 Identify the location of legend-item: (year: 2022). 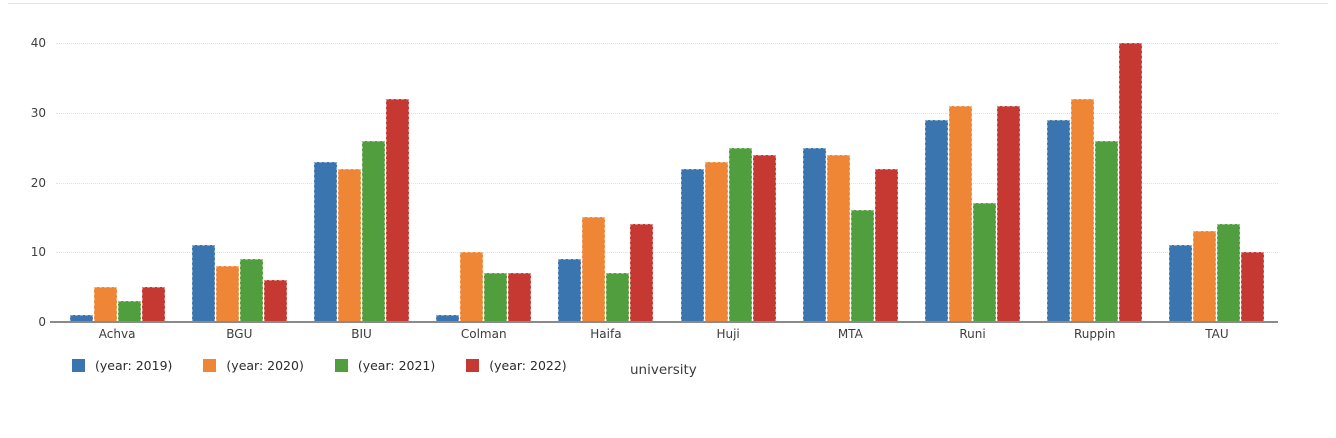
(516, 365).